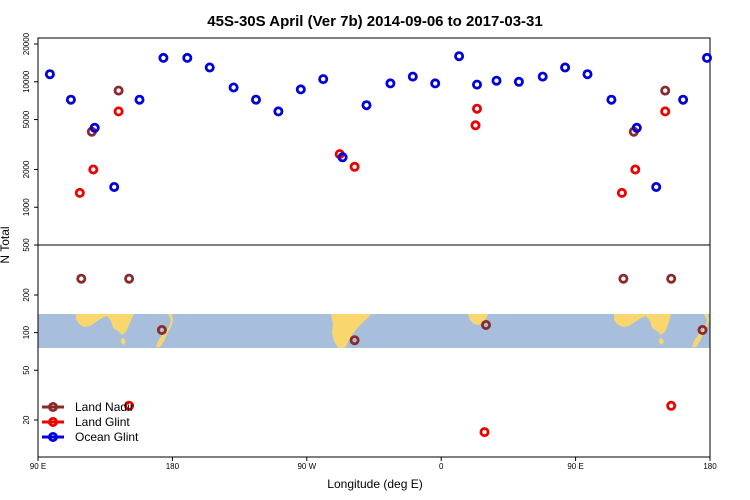 The image size is (750, 500). I want to click on x-tick-label: 90 W, so click(306, 466).